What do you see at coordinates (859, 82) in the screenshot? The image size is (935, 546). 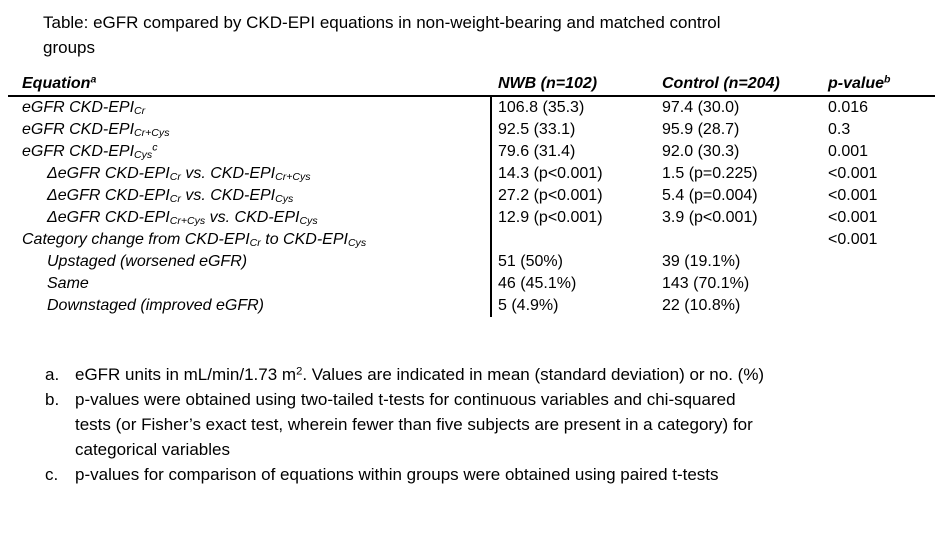 I see `column-header-pvalue: p-valueb` at bounding box center [859, 82].